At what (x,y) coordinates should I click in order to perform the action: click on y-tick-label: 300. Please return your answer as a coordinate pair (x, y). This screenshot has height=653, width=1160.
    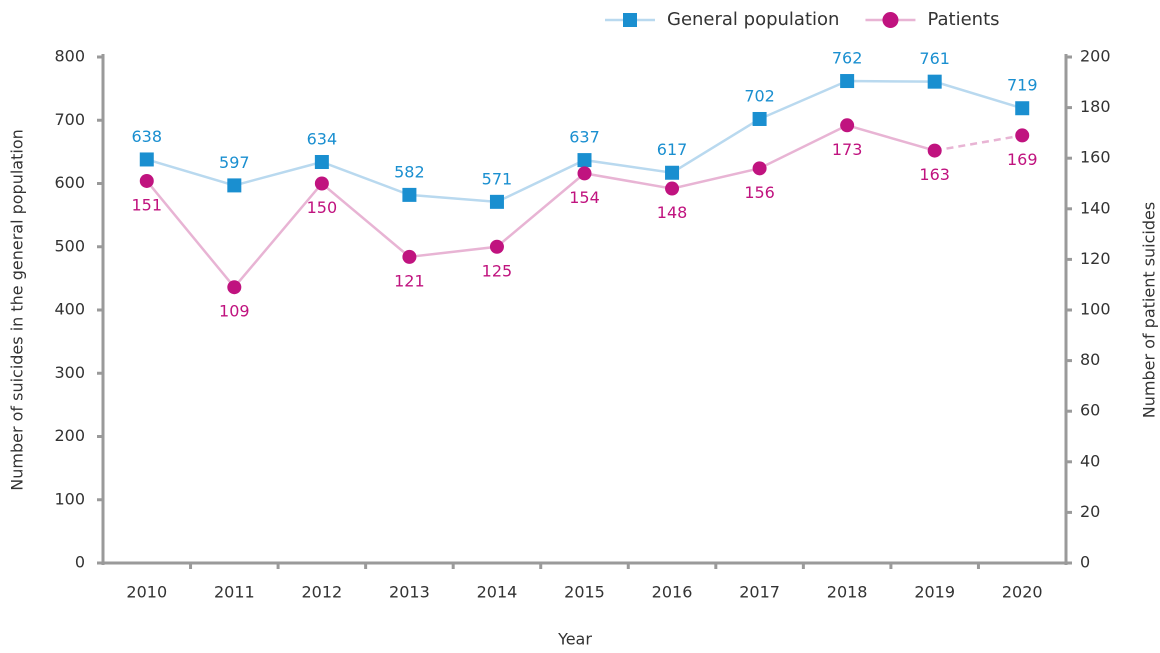
    Looking at the image, I should click on (69, 372).